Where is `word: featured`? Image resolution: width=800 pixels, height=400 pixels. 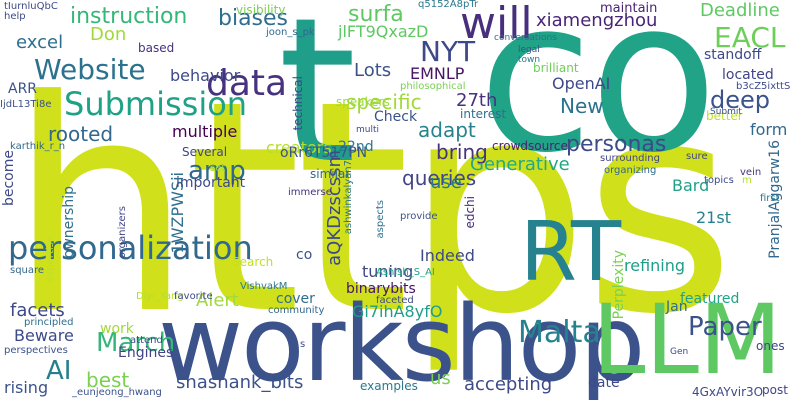
word: featured is located at coordinates (710, 299).